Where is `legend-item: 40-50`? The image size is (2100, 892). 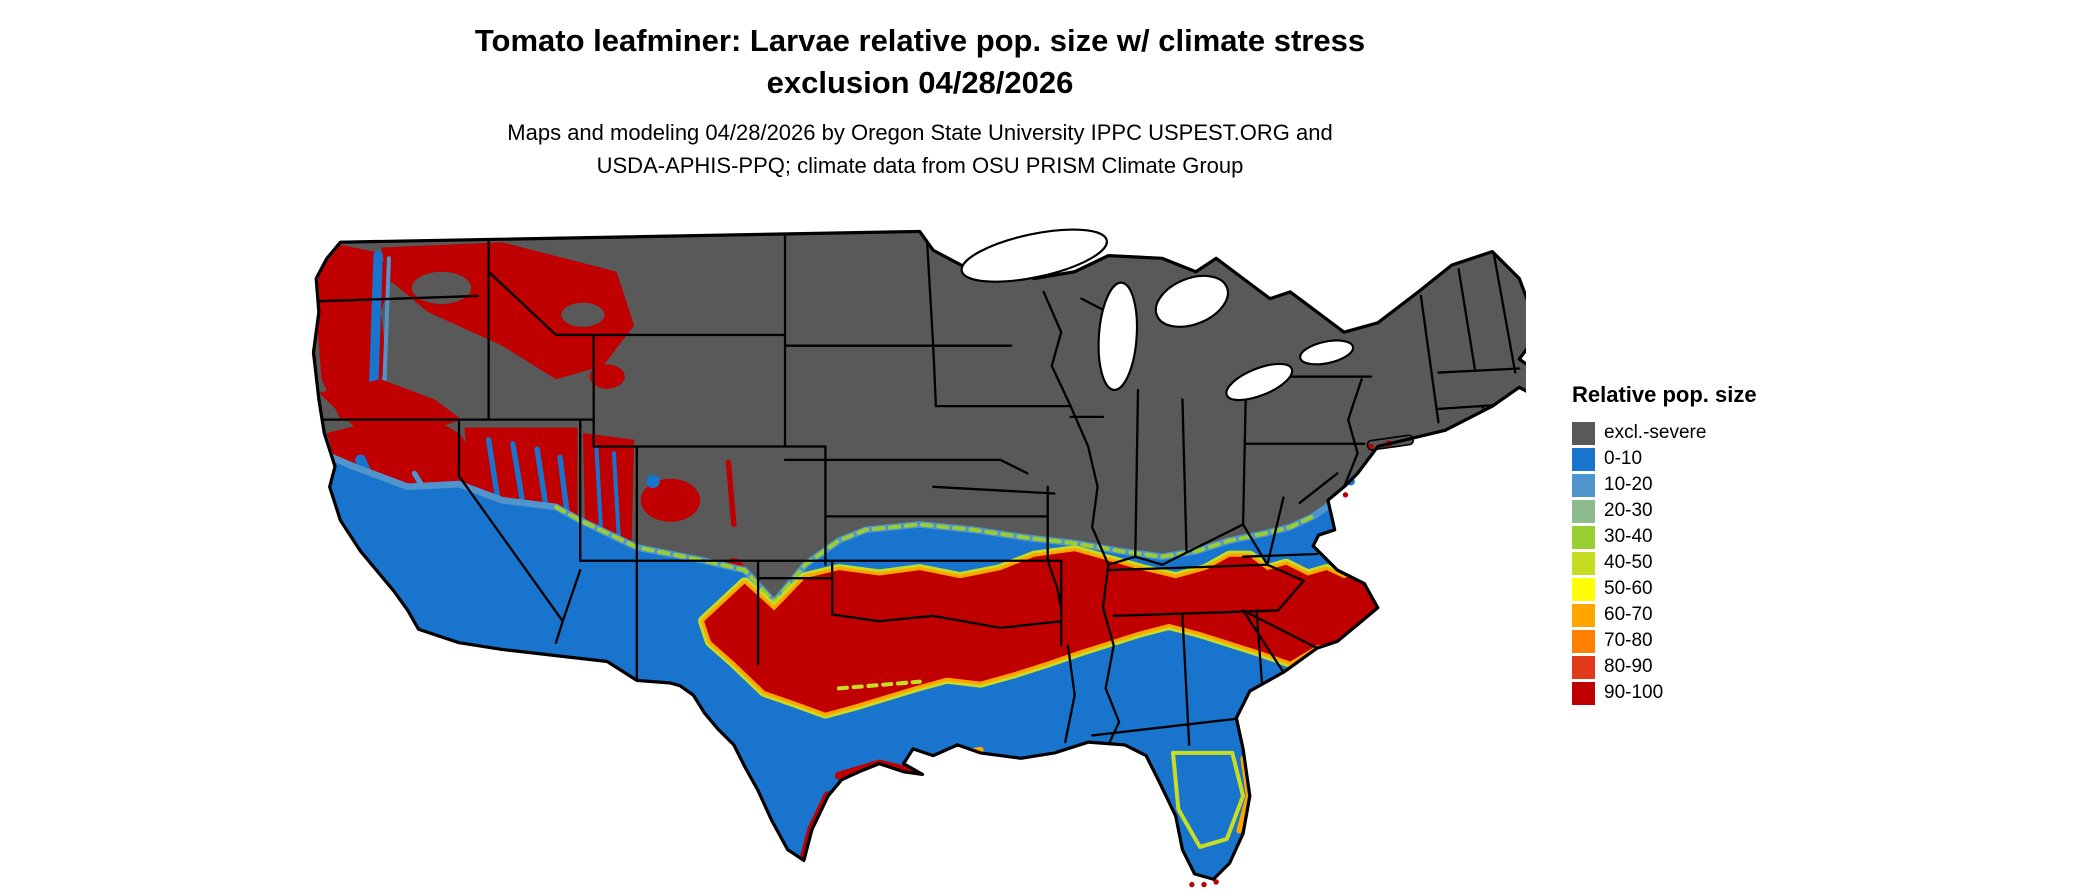
legend-item: 40-50 is located at coordinates (1737, 563).